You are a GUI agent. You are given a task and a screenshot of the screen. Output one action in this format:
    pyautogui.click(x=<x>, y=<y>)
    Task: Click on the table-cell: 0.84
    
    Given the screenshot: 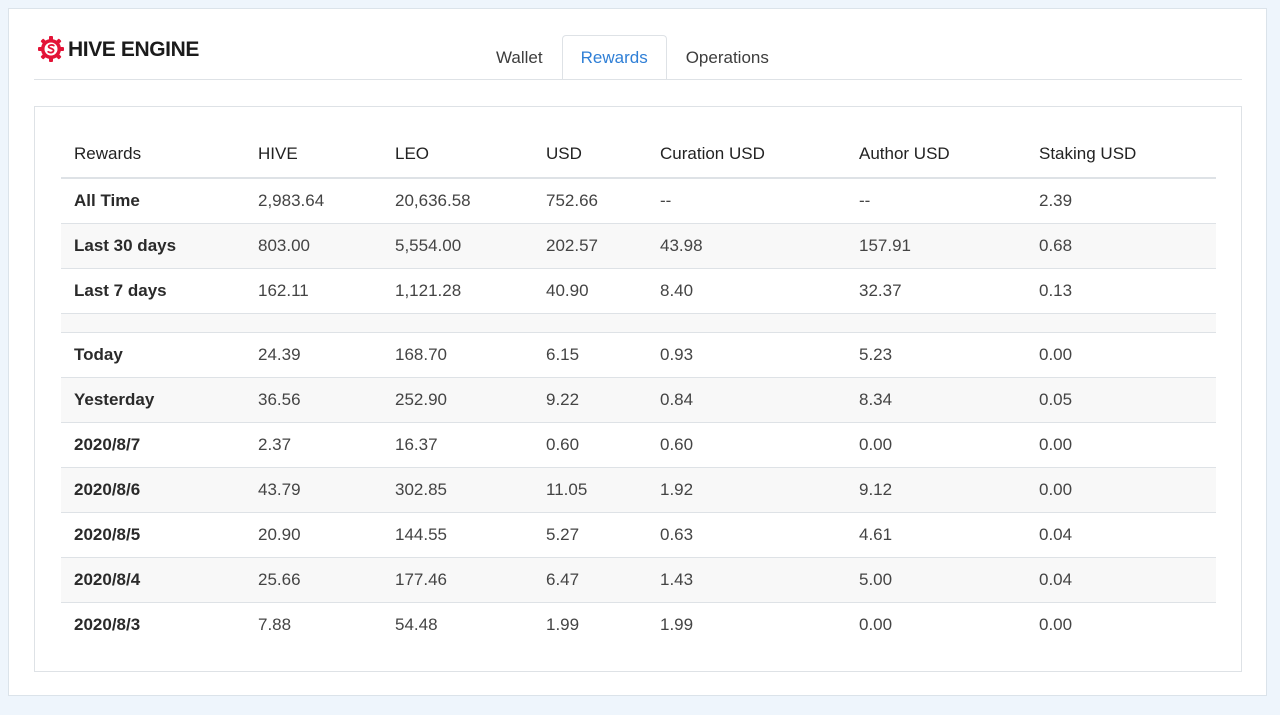 What is the action you would take?
    pyautogui.click(x=746, y=400)
    